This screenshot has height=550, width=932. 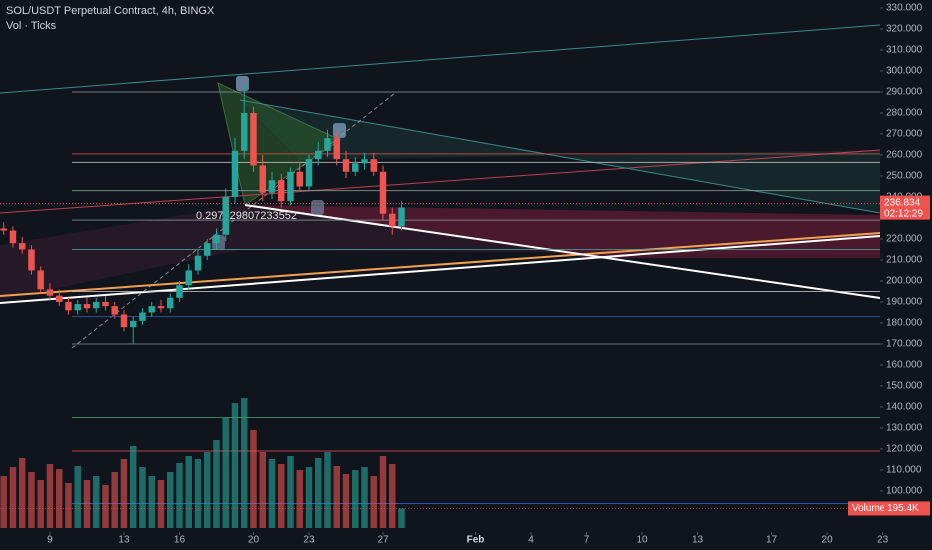 I want to click on chart-title: SOL/USDT Perpetual Contract, 4h, BINGX, so click(x=110, y=11).